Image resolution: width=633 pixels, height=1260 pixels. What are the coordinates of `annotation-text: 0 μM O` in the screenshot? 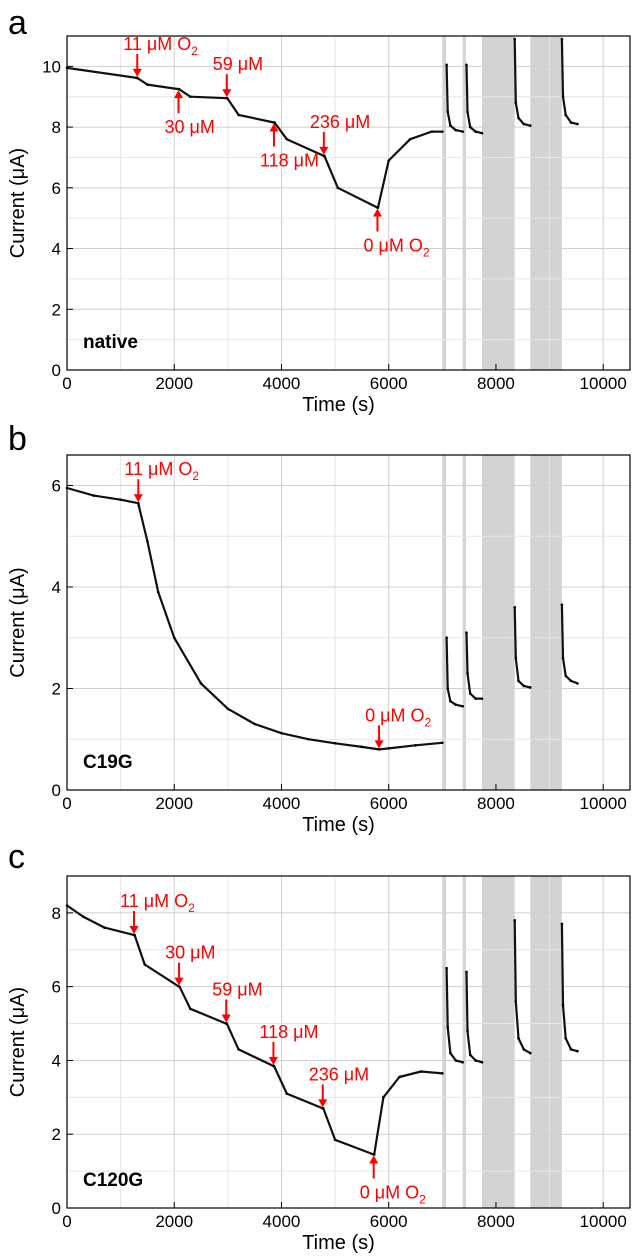 It's located at (392, 246).